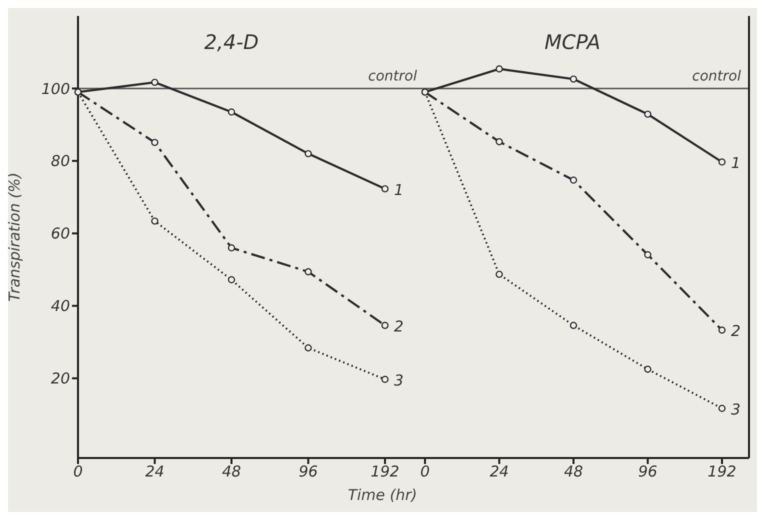 The height and width of the screenshot is (520, 765). I want to click on x-axis-title: Time (hr), so click(382, 495).